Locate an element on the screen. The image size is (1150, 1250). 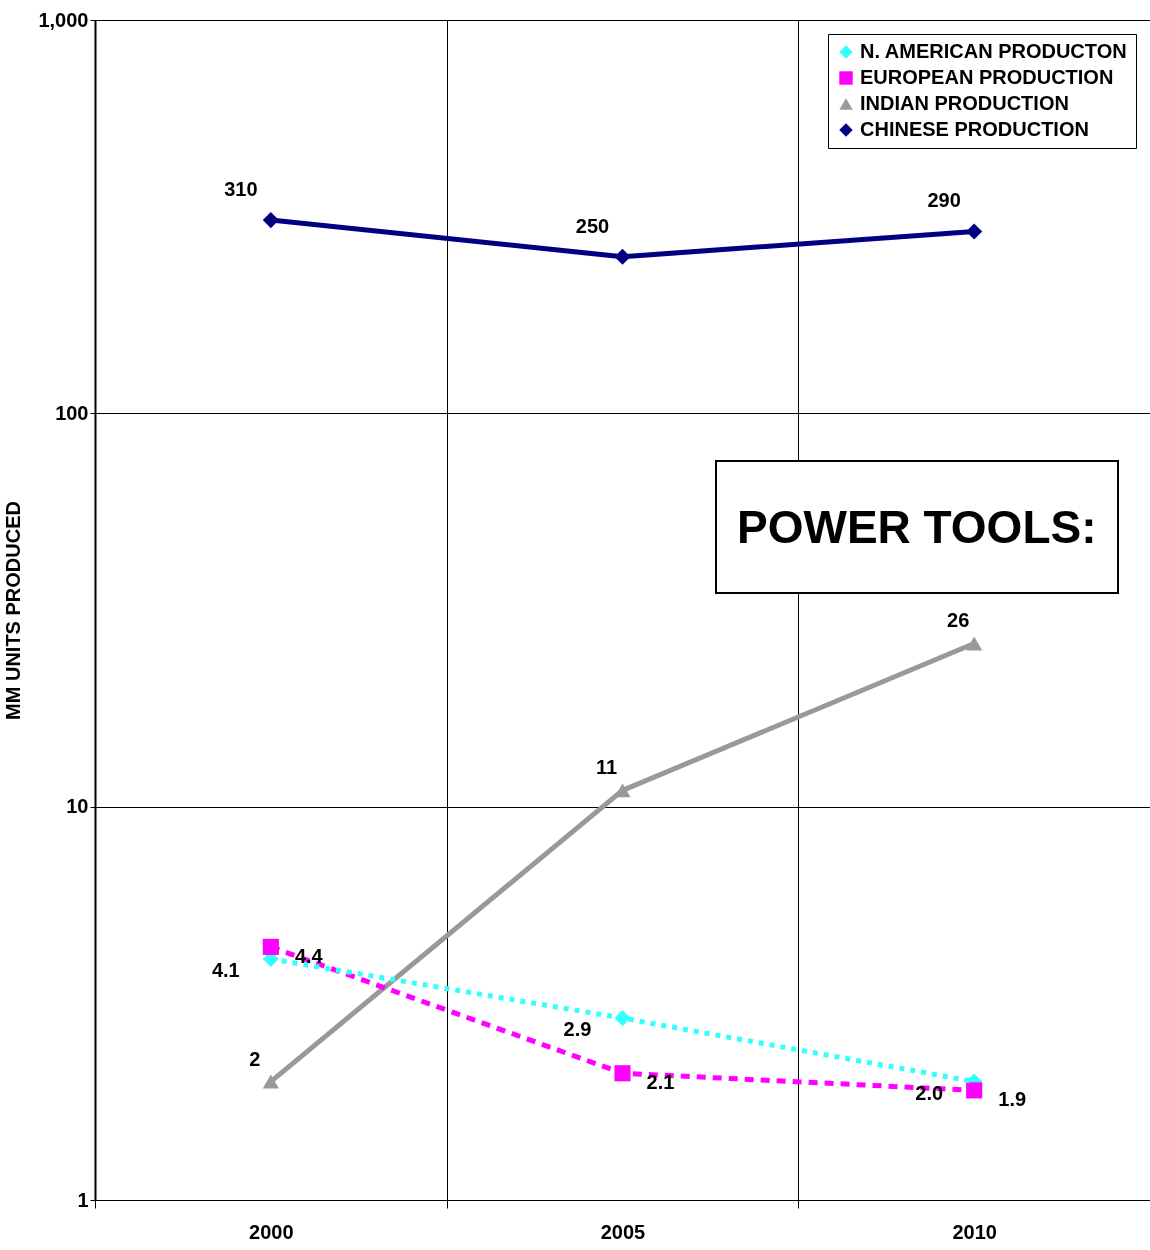
x-tick-label: 2010 is located at coordinates (974, 1231).